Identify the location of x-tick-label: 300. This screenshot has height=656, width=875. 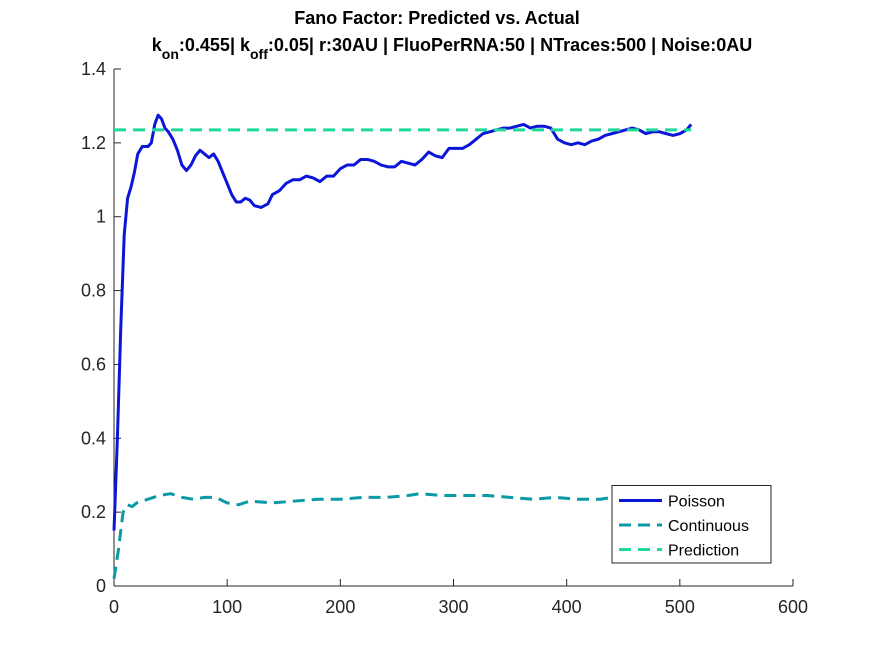
(453, 607).